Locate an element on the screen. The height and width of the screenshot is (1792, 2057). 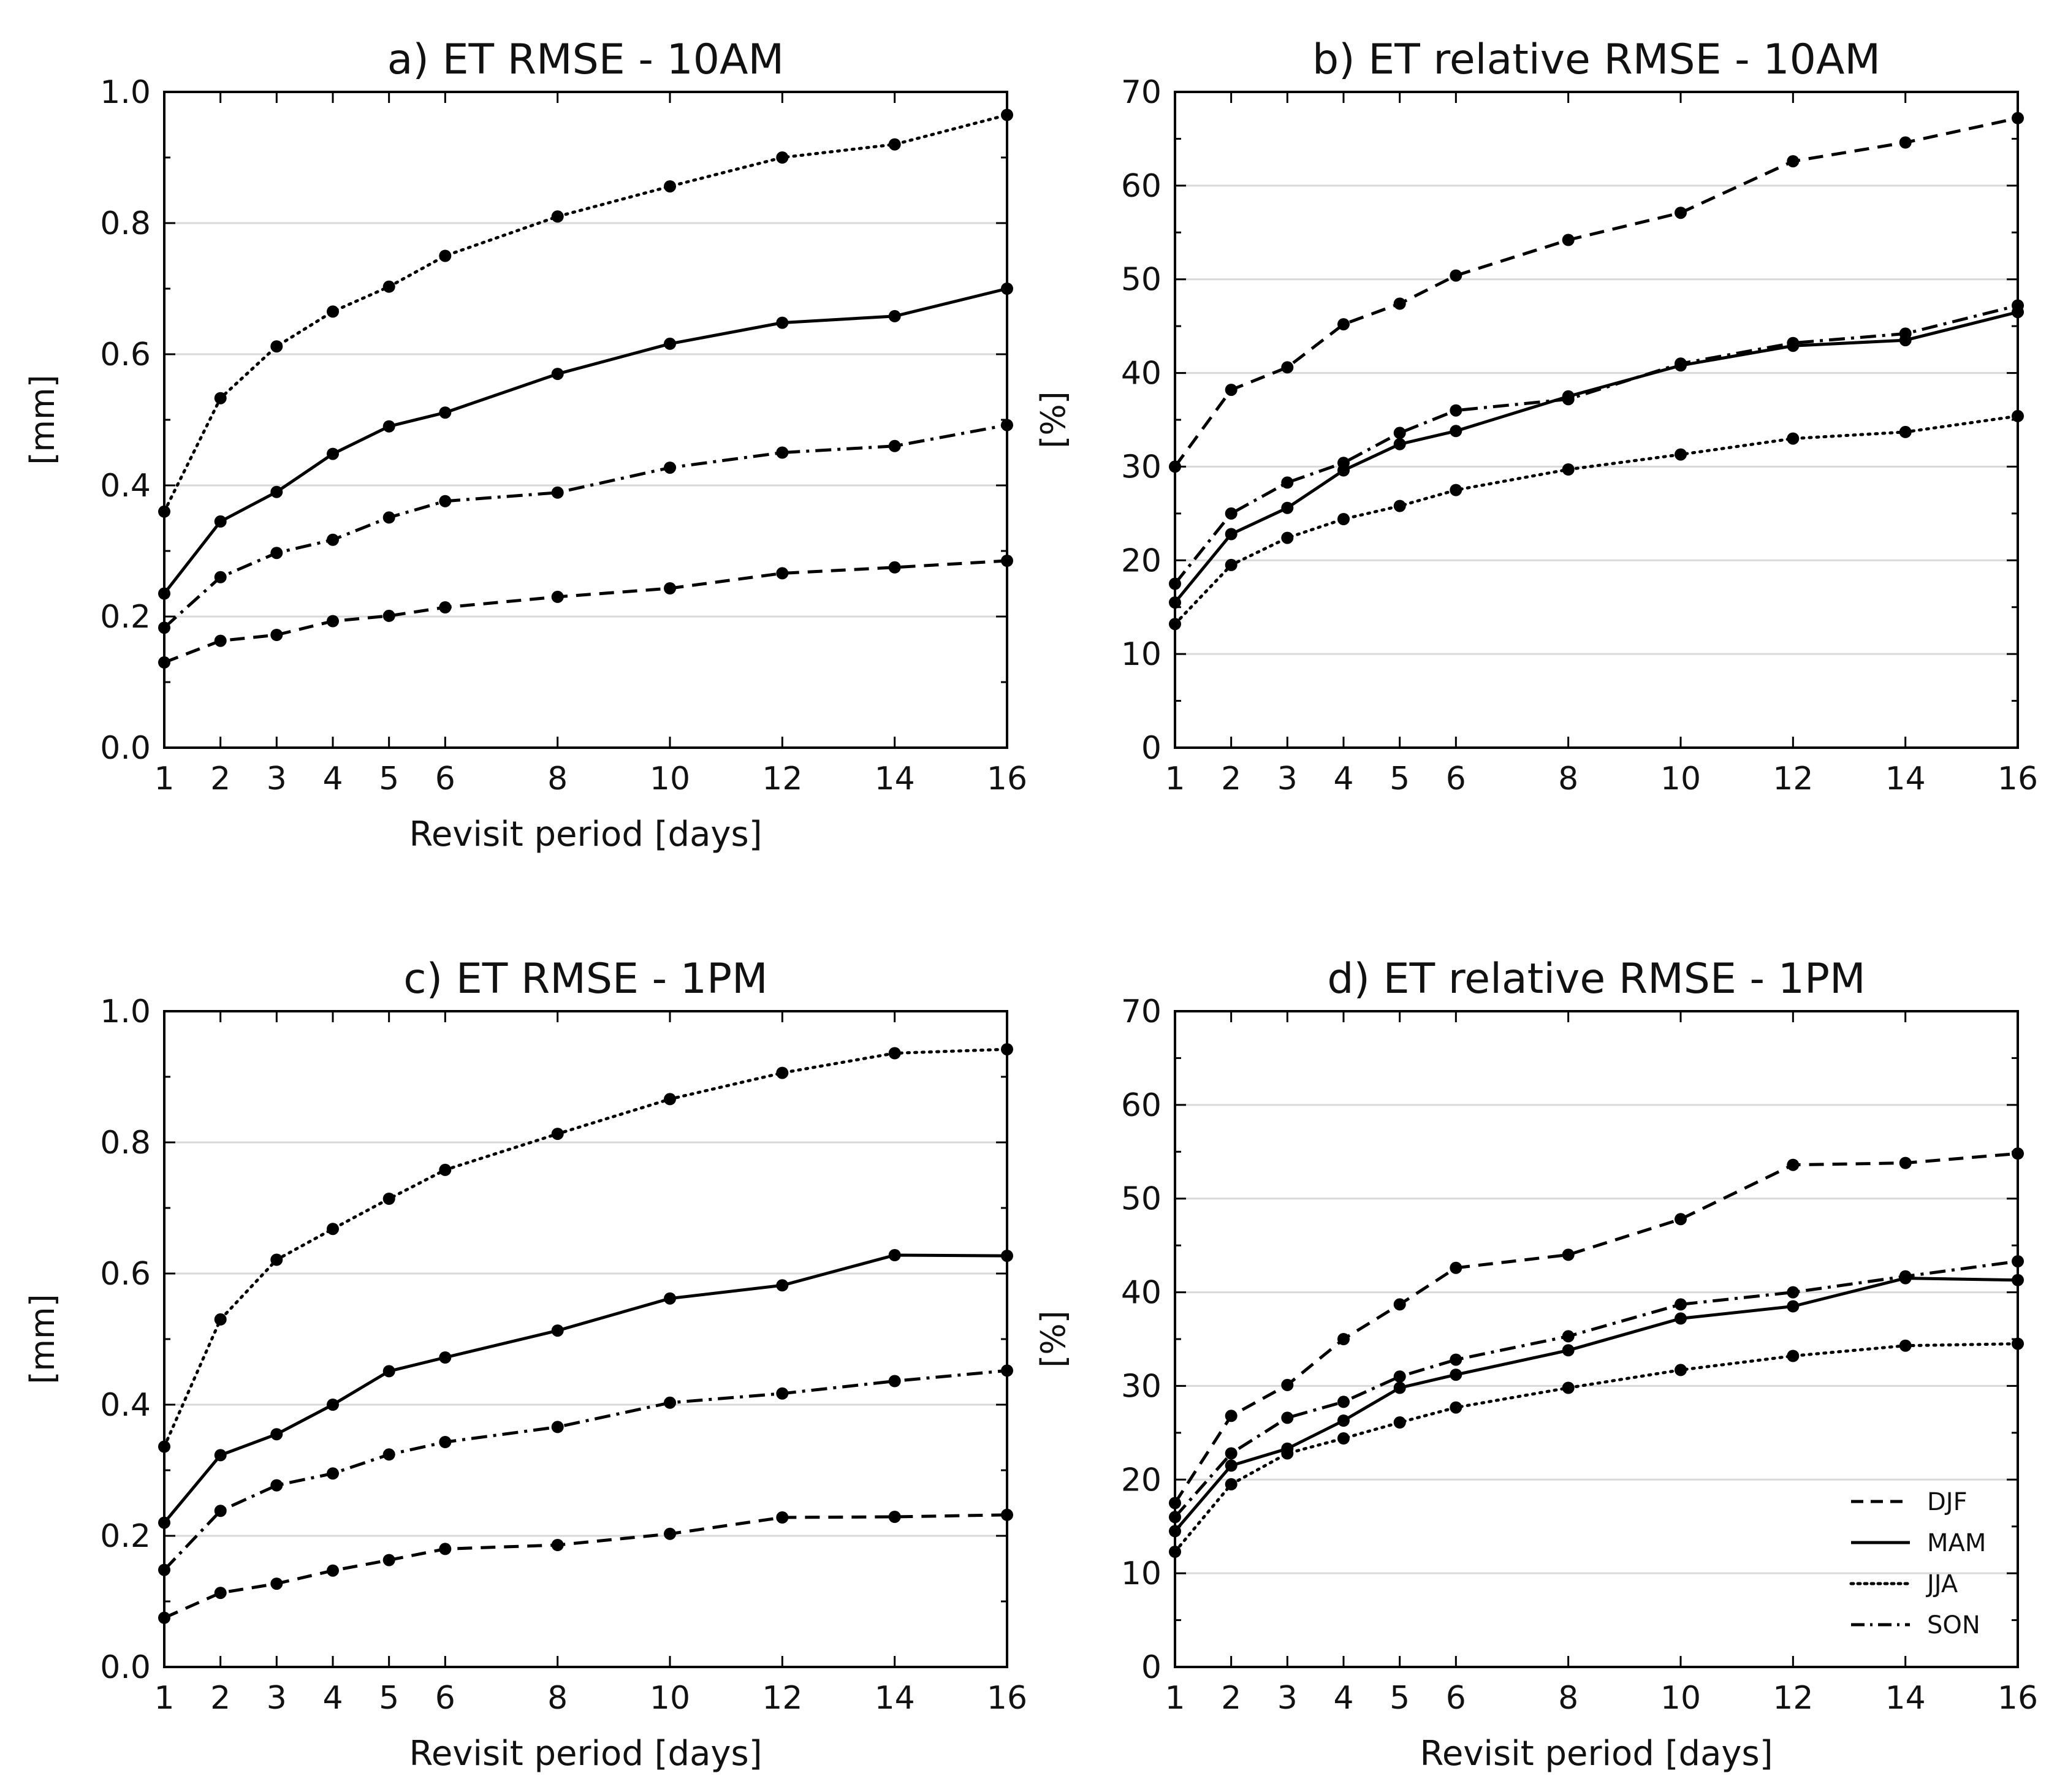
panel-d-x-tick-label: 4 is located at coordinates (1343, 1698).